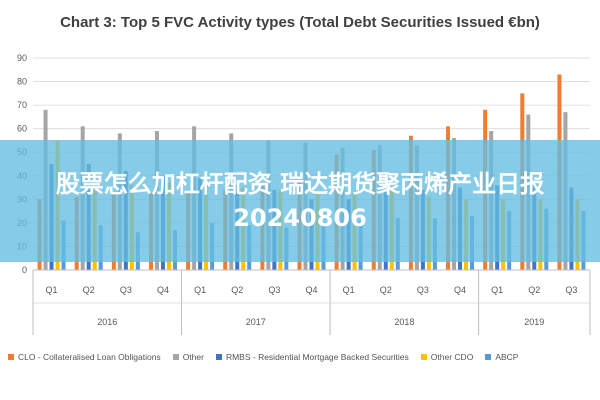 Image resolution: width=600 pixels, height=400 pixels. I want to click on overlay-text: 股票怎么加杠杆配资 瑞达期货聚丙烯产业日报20240806, so click(300, 201).